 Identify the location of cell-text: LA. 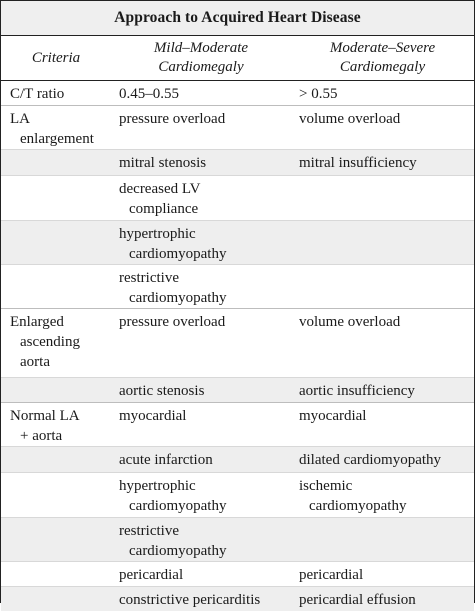
(20, 119).